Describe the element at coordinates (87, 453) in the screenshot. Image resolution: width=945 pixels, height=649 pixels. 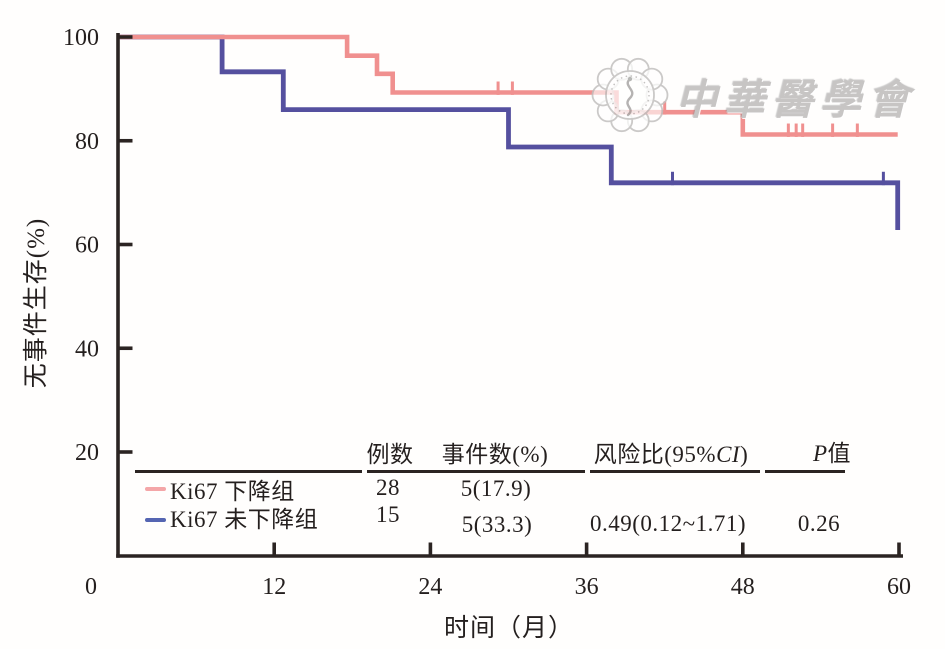
I see `y-tick-label-20: 20` at that location.